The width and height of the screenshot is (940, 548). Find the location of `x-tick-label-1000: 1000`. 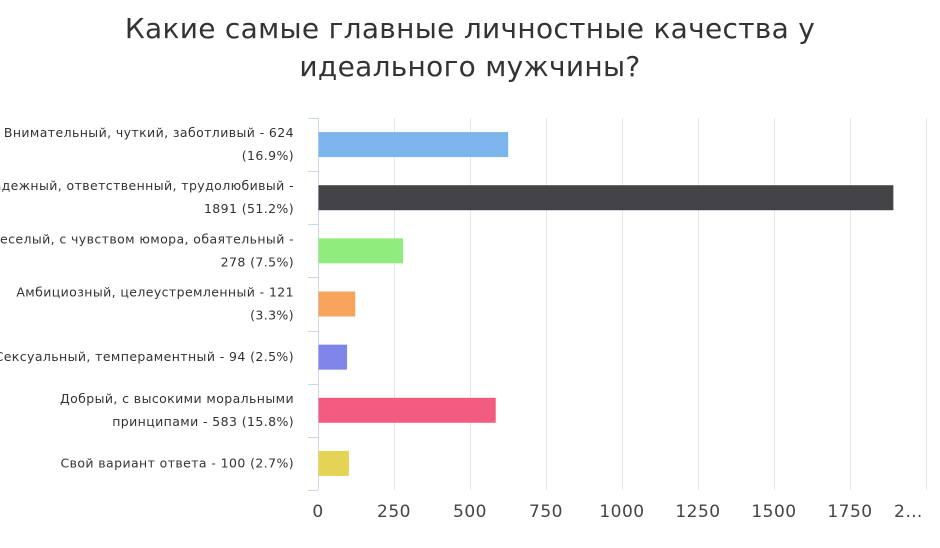

x-tick-label-1000: 1000 is located at coordinates (621, 512).